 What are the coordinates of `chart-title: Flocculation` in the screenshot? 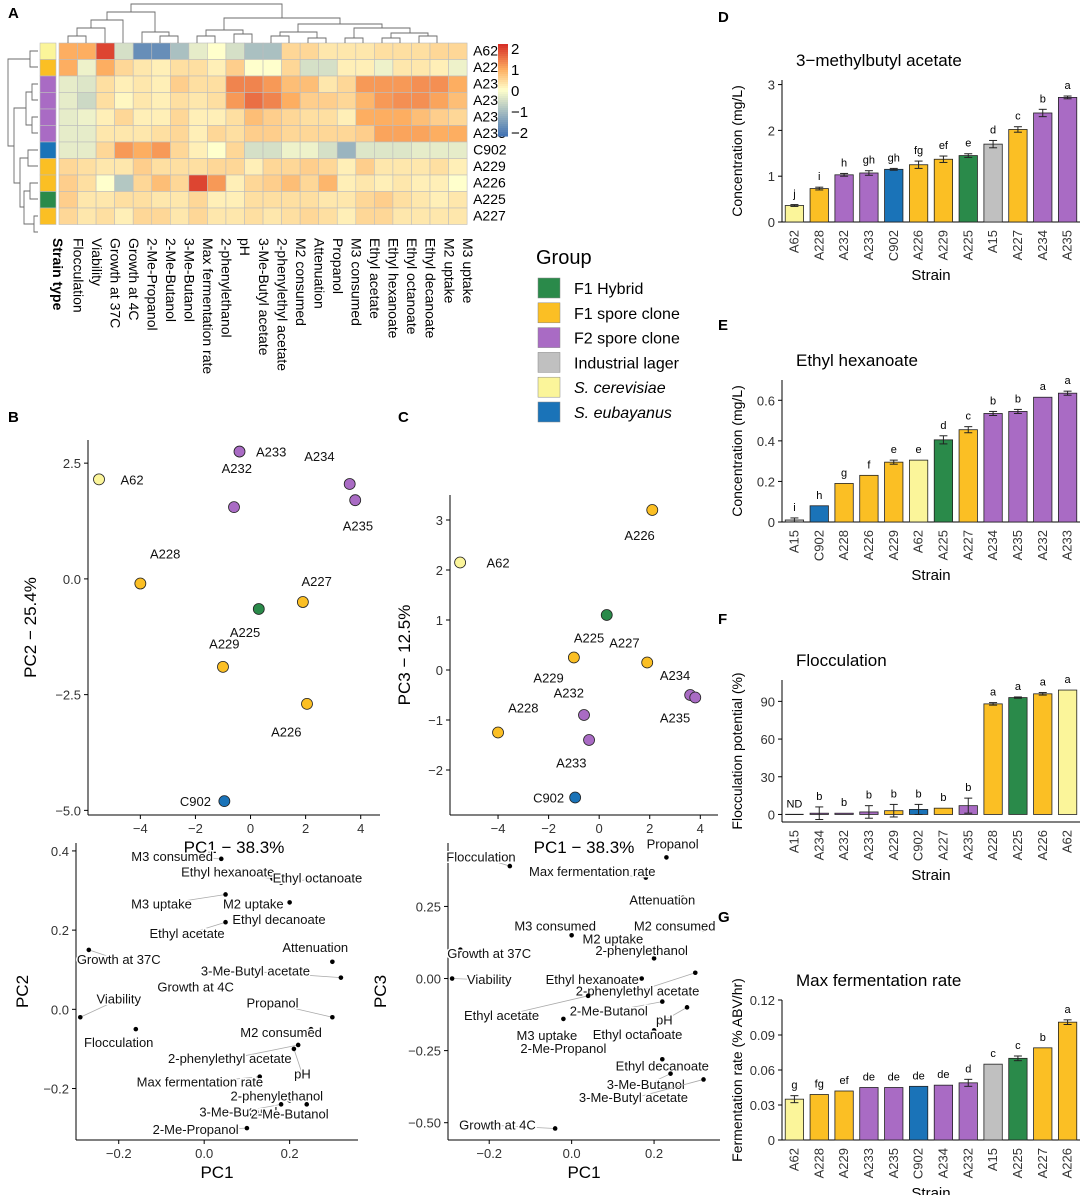 It's located at (841, 660).